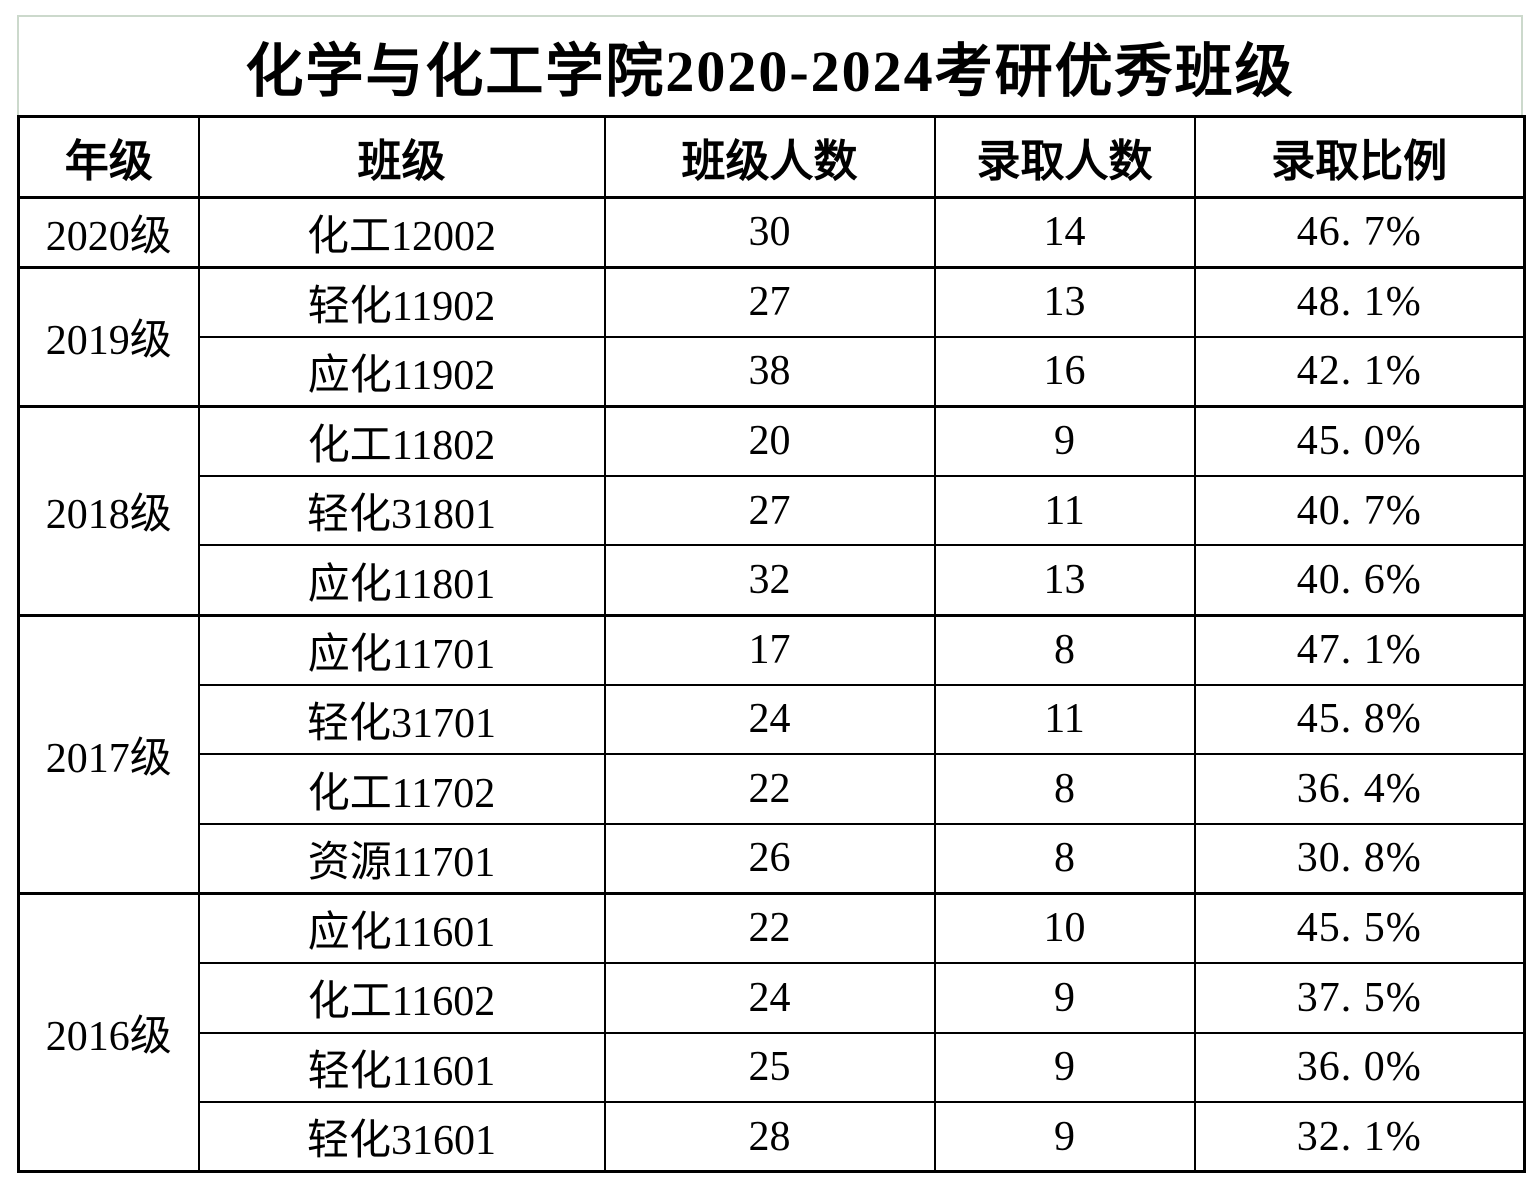 This screenshot has width=1540, height=1192. What do you see at coordinates (108, 232) in the screenshot?
I see `grade-cell-2020: 2020级` at bounding box center [108, 232].